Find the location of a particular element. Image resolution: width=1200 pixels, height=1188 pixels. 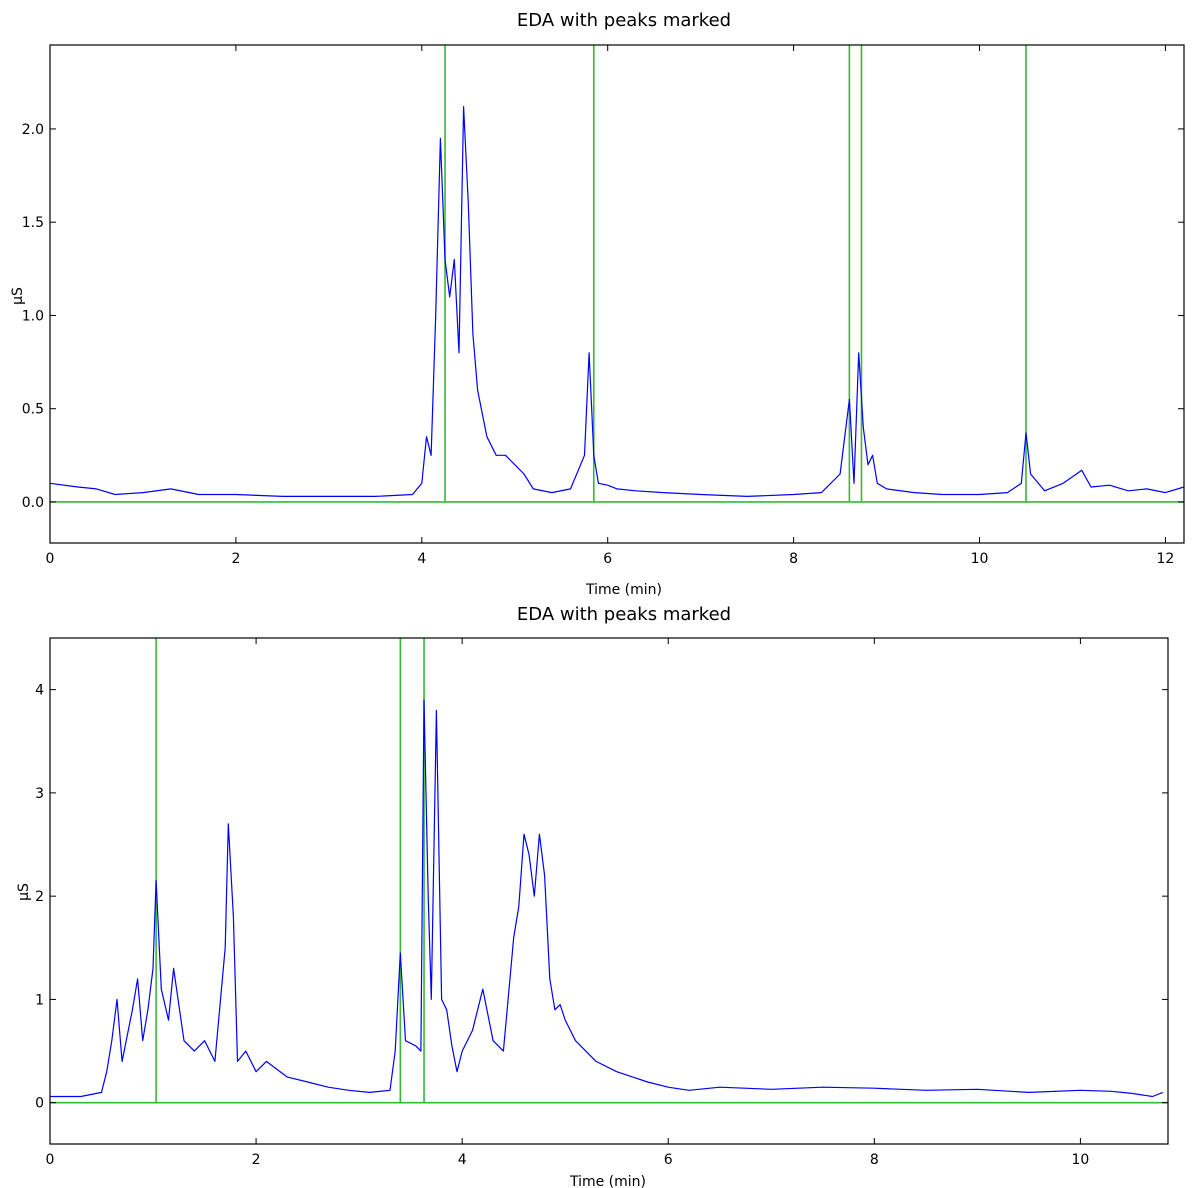

y-tick-label: 0 is located at coordinates (39, 1104).